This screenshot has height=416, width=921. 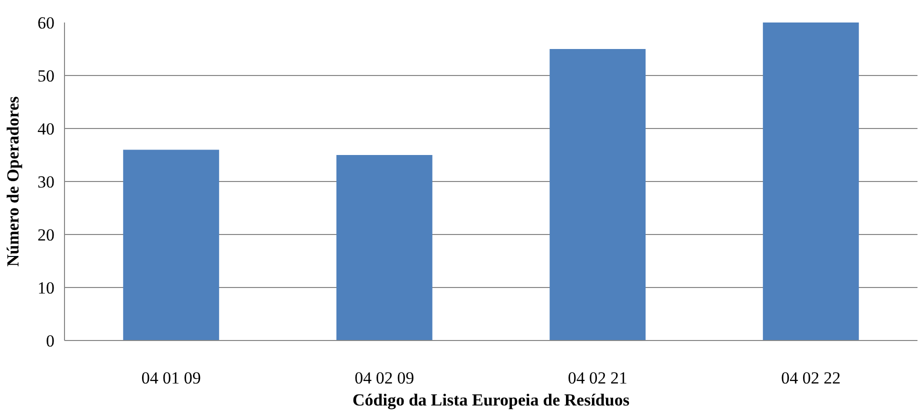 What do you see at coordinates (46, 23) in the screenshot?
I see `y-tick-label: 60` at bounding box center [46, 23].